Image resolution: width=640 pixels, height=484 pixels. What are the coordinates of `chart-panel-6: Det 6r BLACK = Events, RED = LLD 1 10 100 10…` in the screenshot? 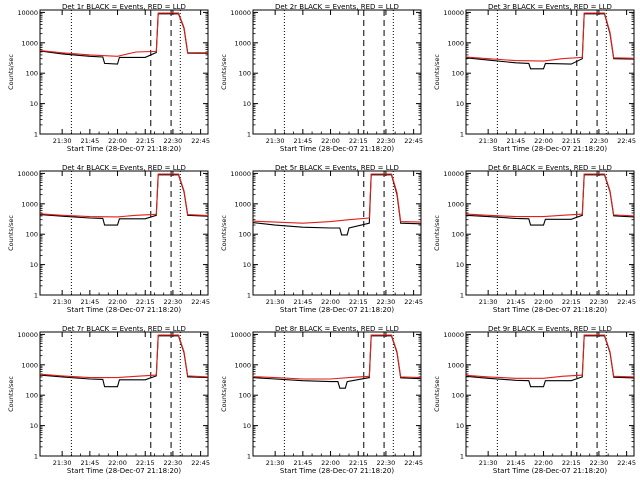 It's located at (534, 239).